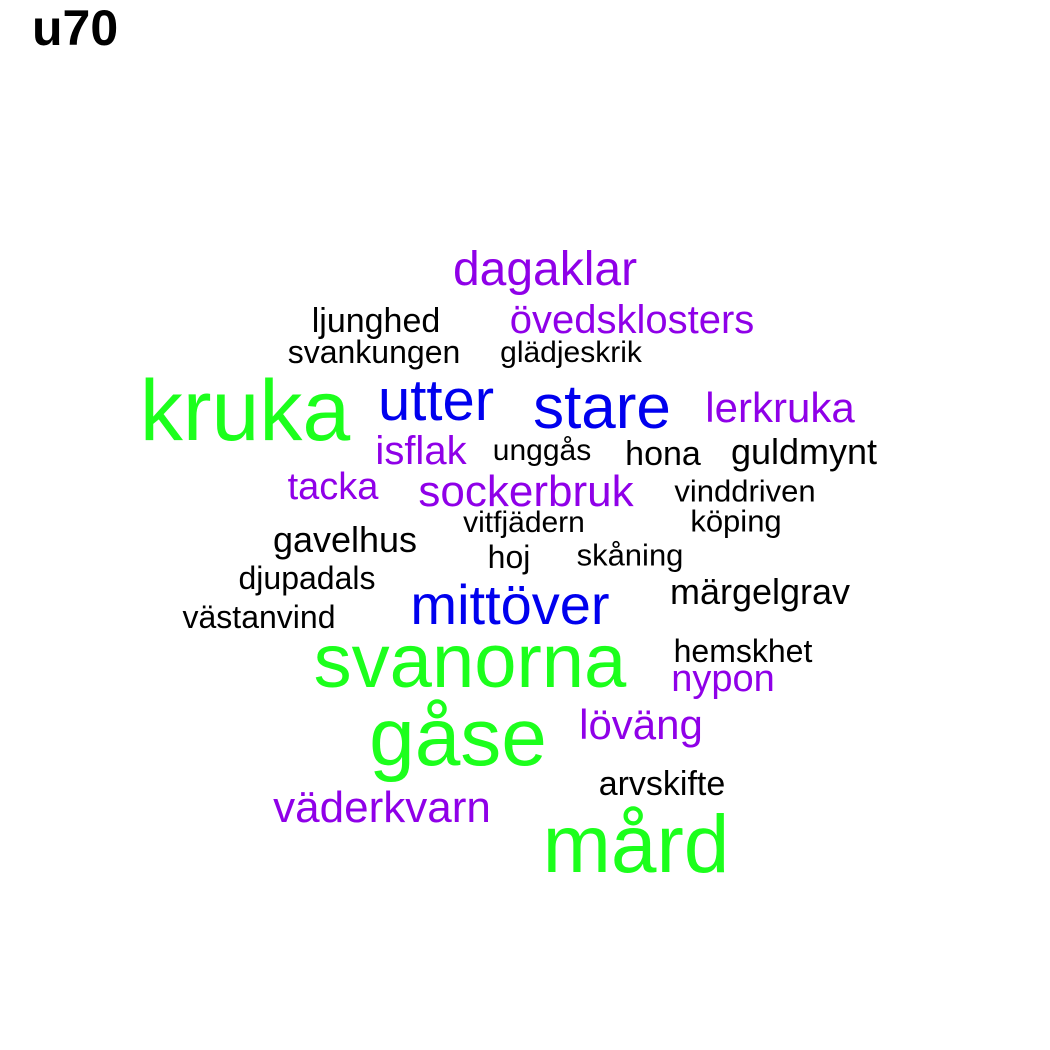 The height and width of the screenshot is (1050, 1050). What do you see at coordinates (75, 28) in the screenshot?
I see `plot-title: u70` at bounding box center [75, 28].